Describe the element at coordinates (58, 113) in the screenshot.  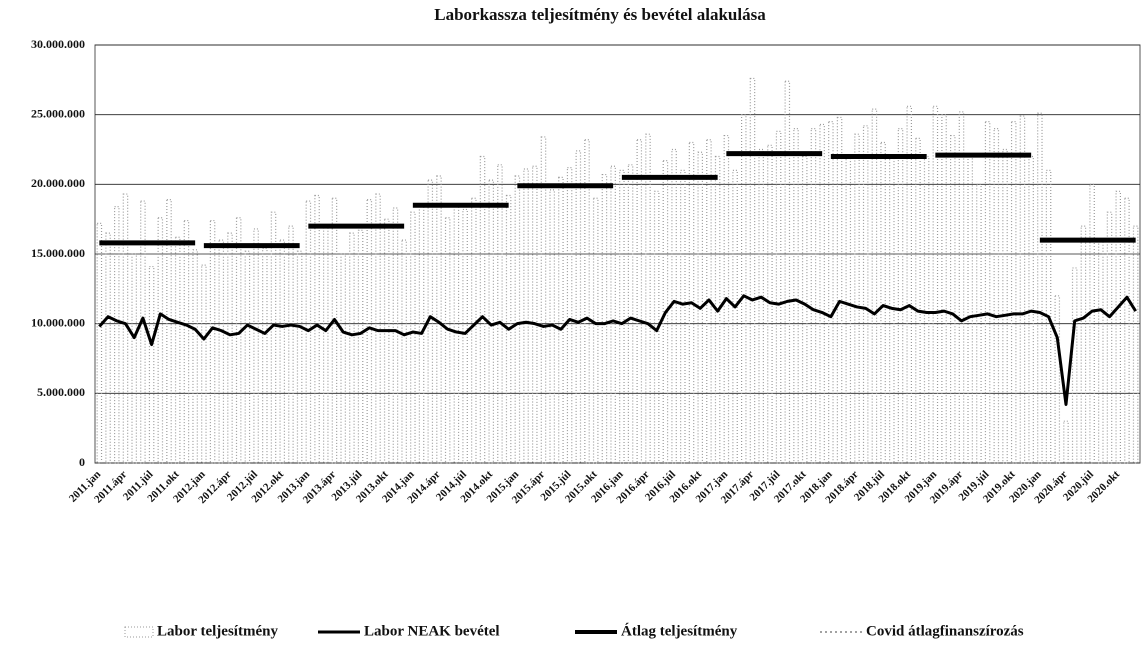
I see `y-tick-label: 25.000.000` at that location.